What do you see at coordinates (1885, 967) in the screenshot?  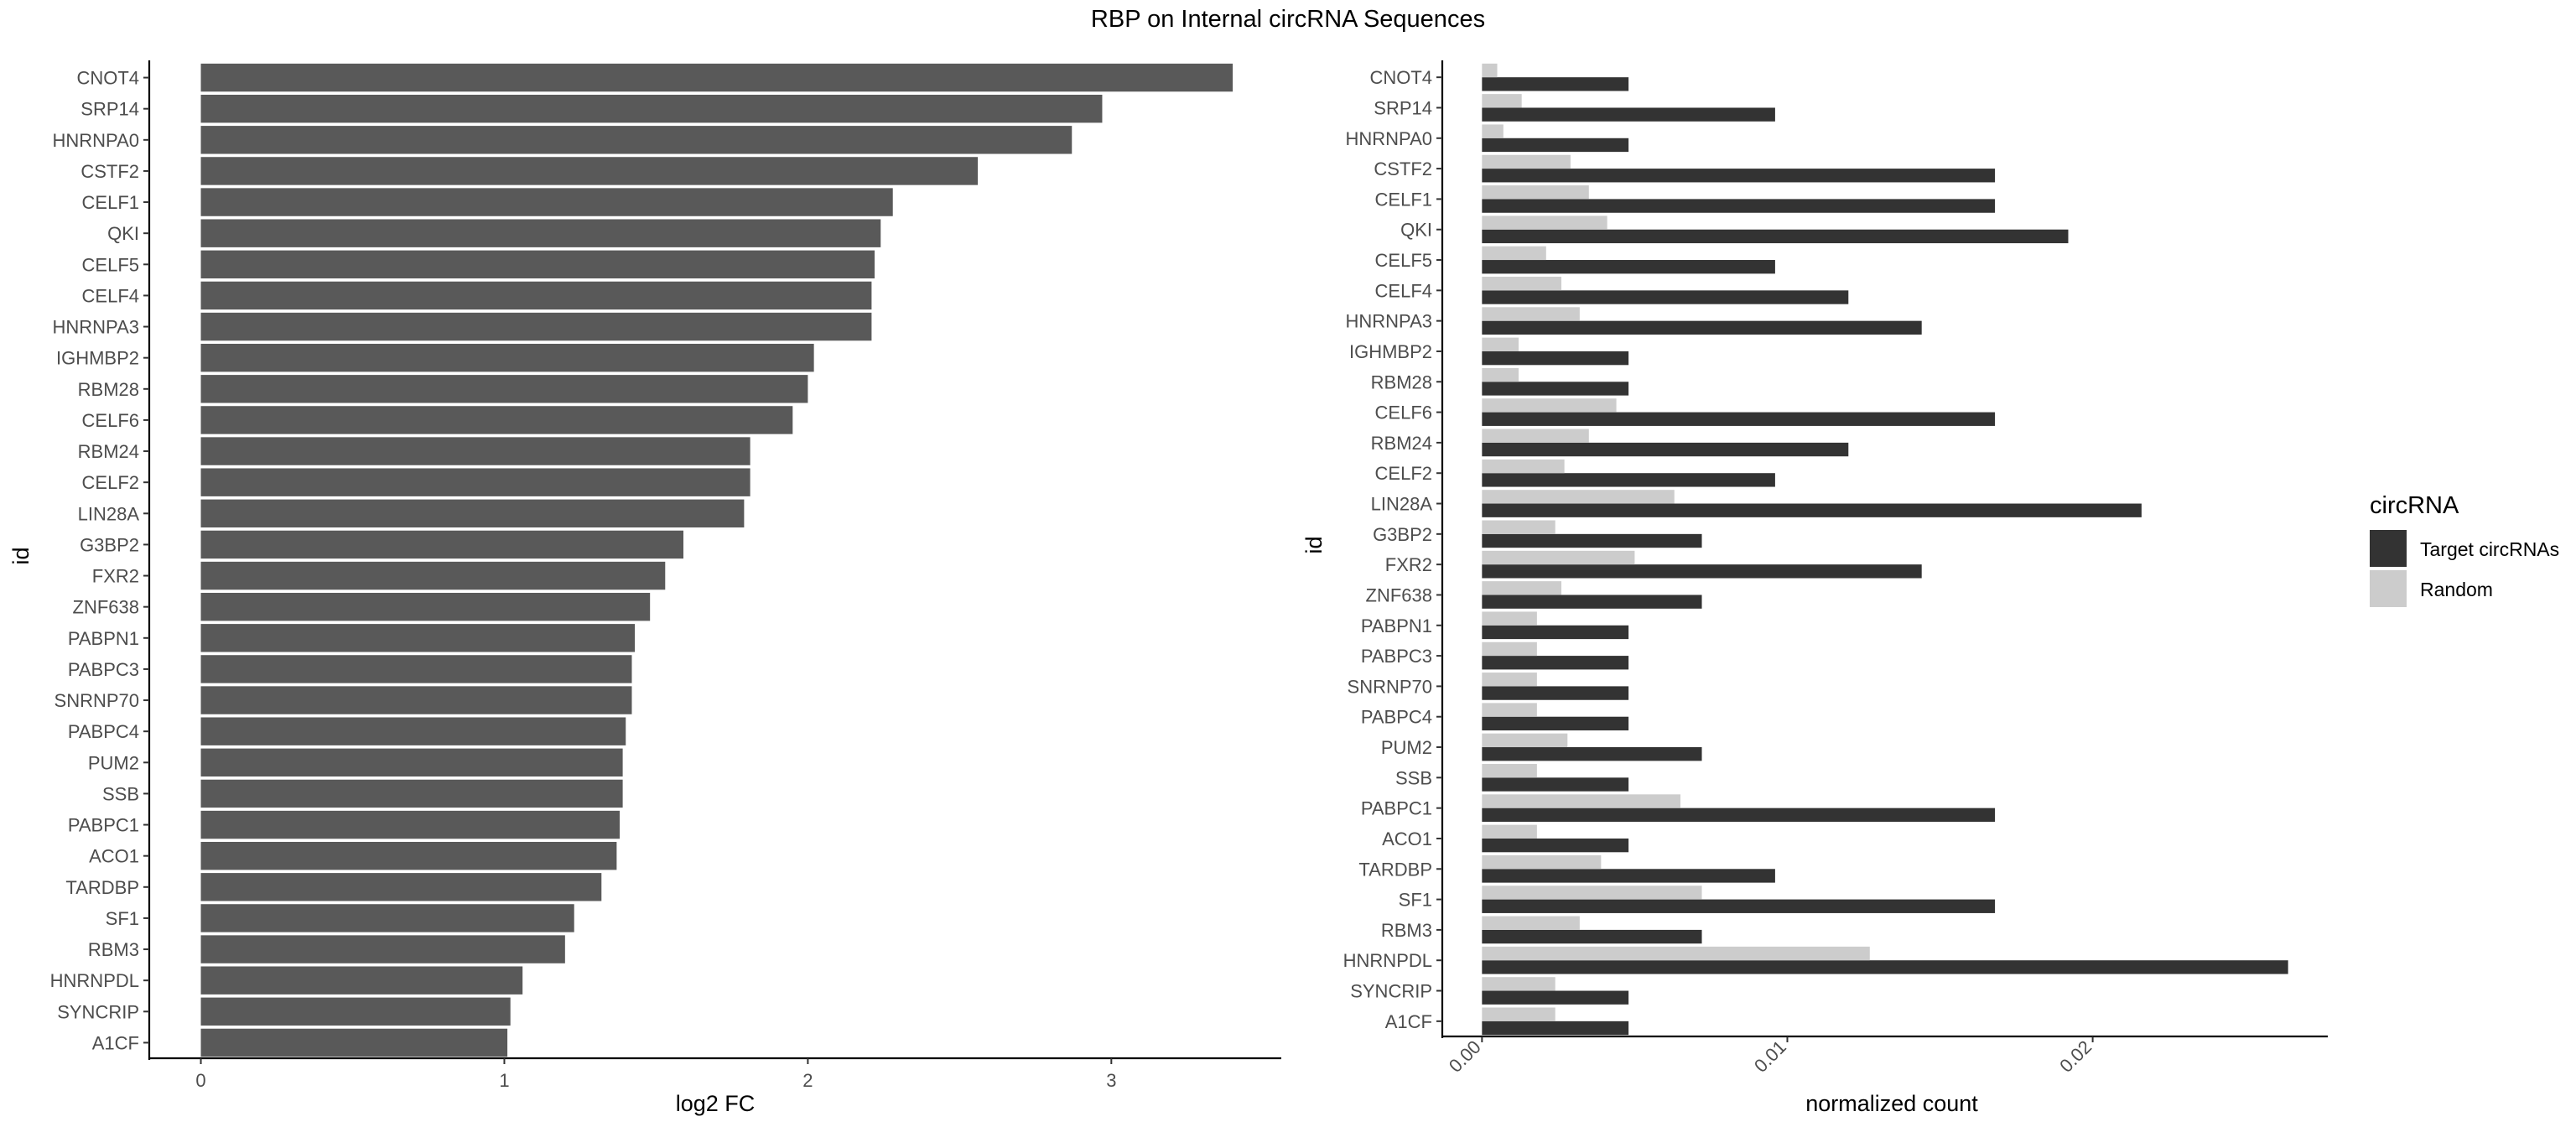 I see `bar-target-hnrnpdl` at bounding box center [1885, 967].